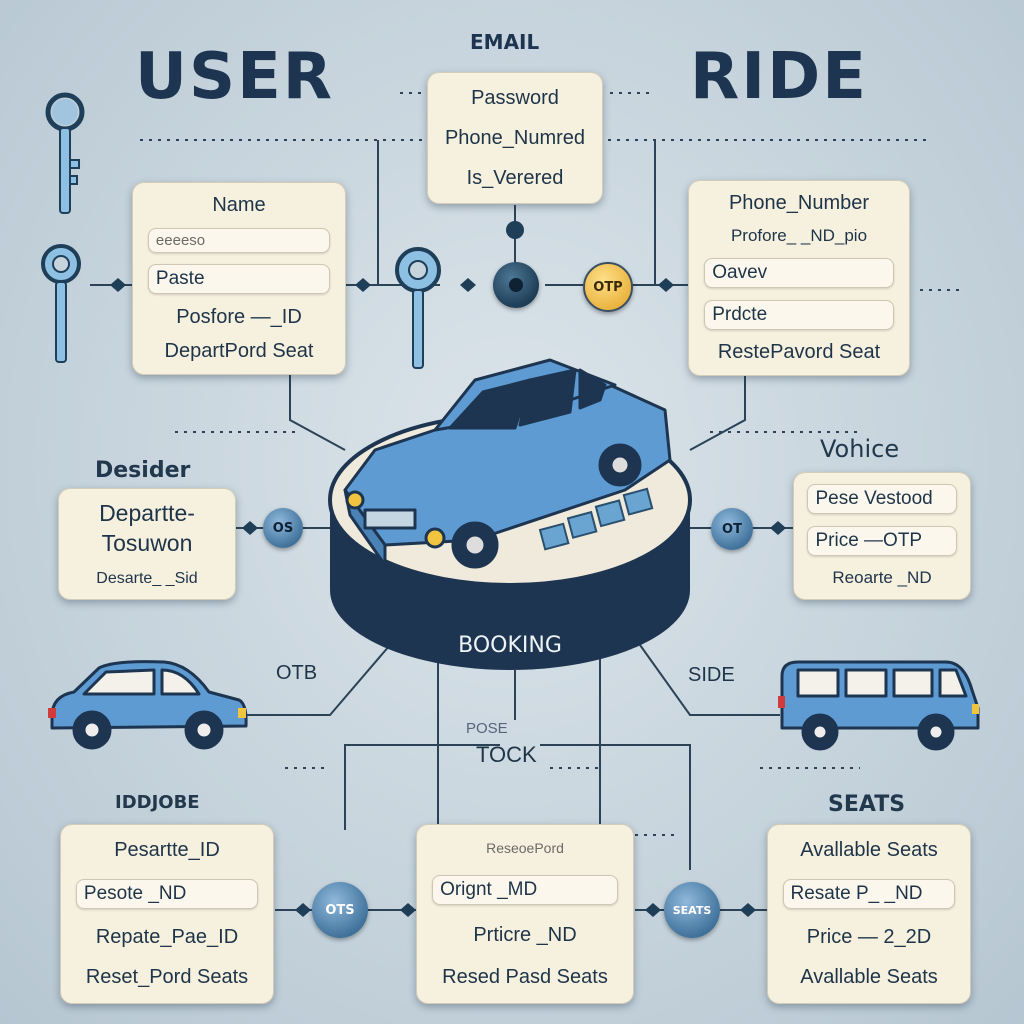 The image size is (1024, 1024). Describe the element at coordinates (167, 893) in the screenshot. I see `card-field: Pesote _ND` at that location.